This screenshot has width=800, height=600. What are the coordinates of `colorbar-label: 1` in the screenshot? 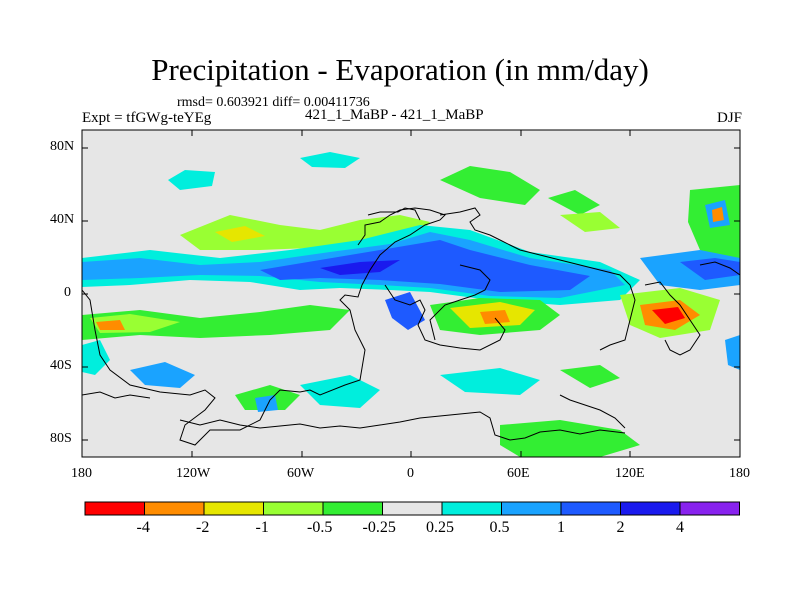 It's located at (561, 527).